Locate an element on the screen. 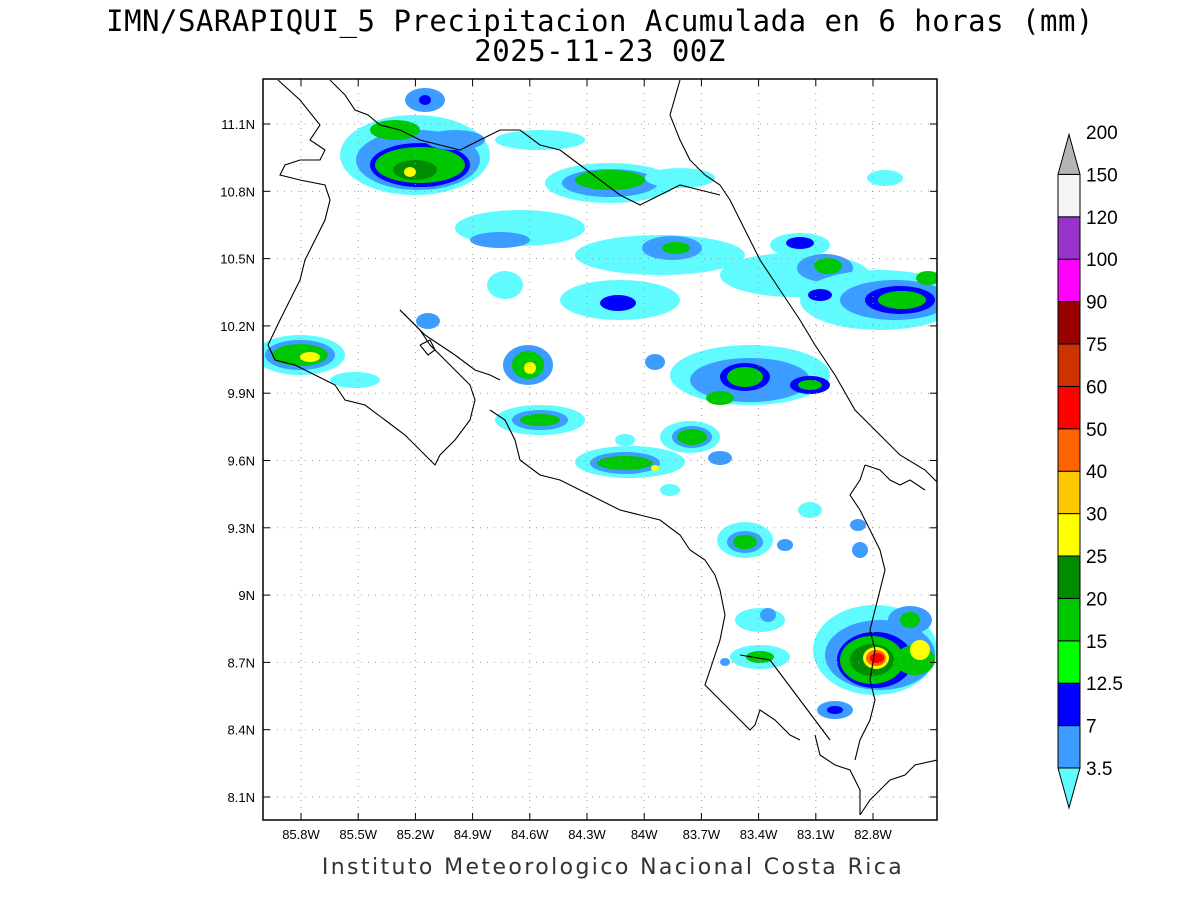  colorbar-level-label: 15 is located at coordinates (1096, 642).